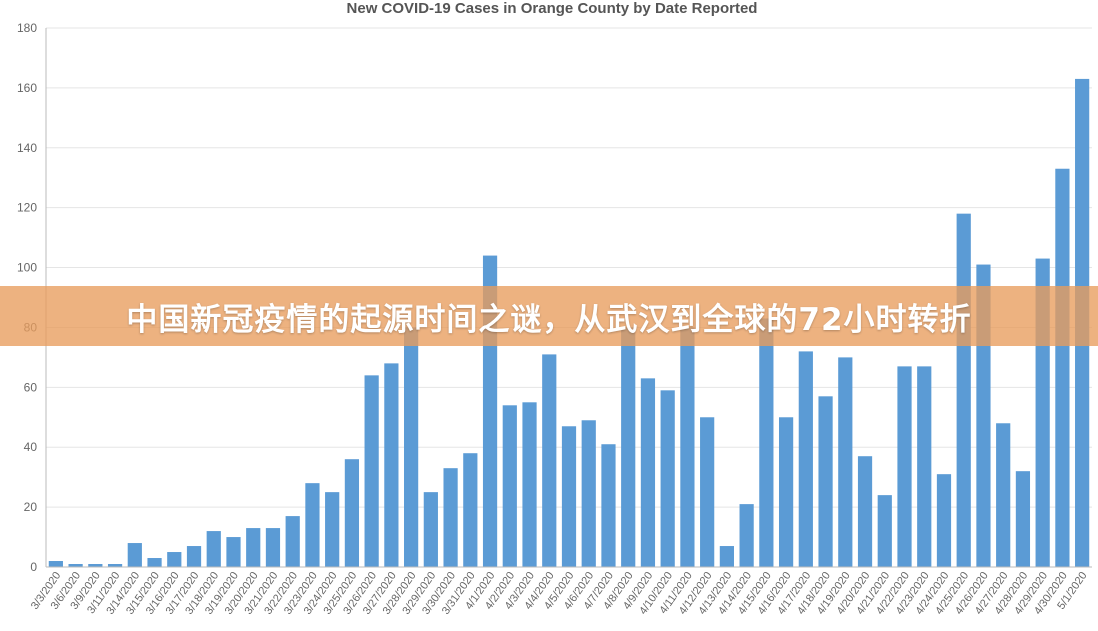 The image size is (1098, 631). I want to click on y-tick-label: 40, so click(31, 447).